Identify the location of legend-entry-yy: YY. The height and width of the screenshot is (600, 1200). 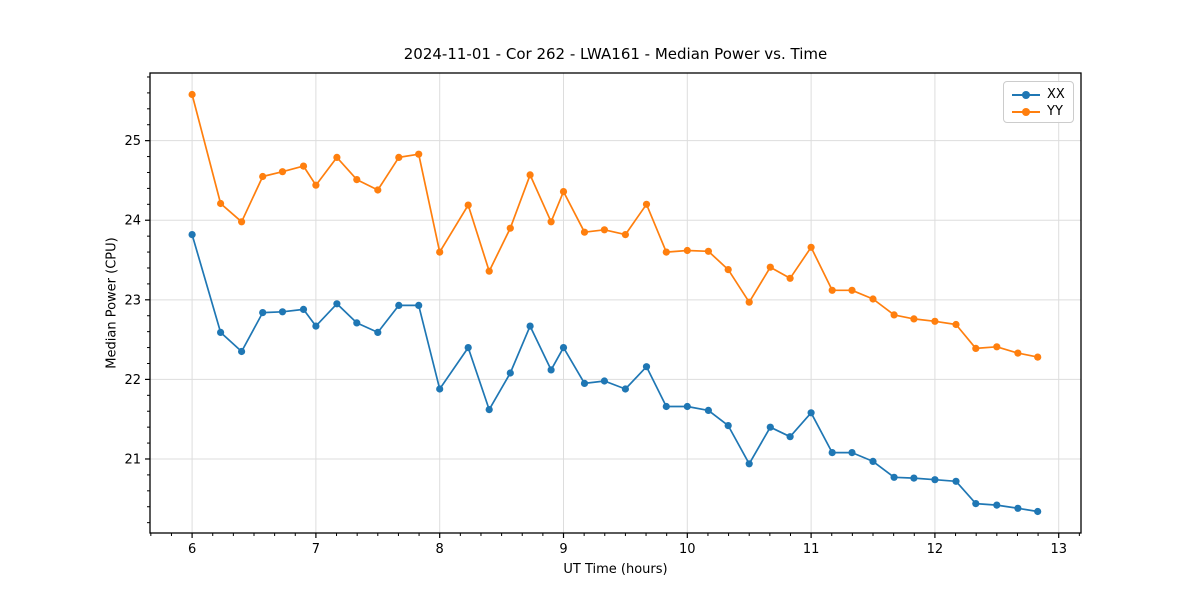
(1038, 111).